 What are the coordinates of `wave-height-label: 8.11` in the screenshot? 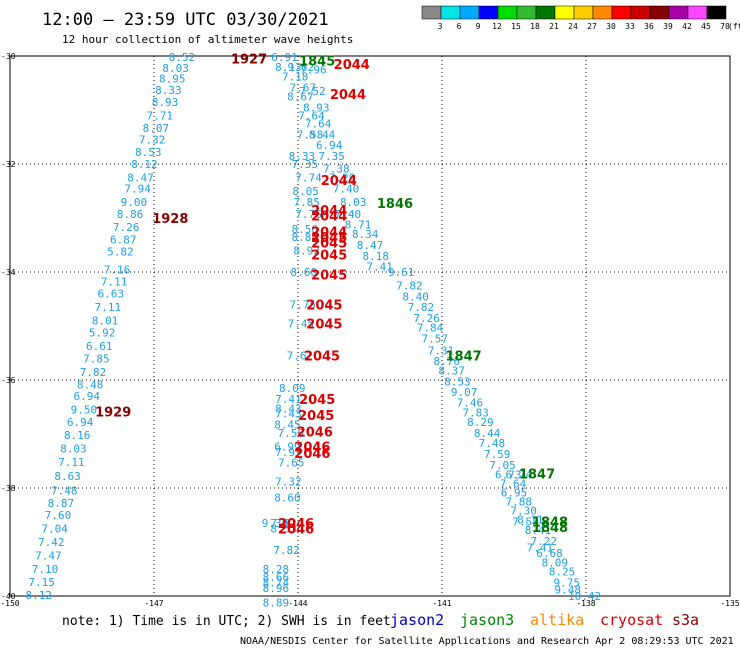 It's located at (530, 519).